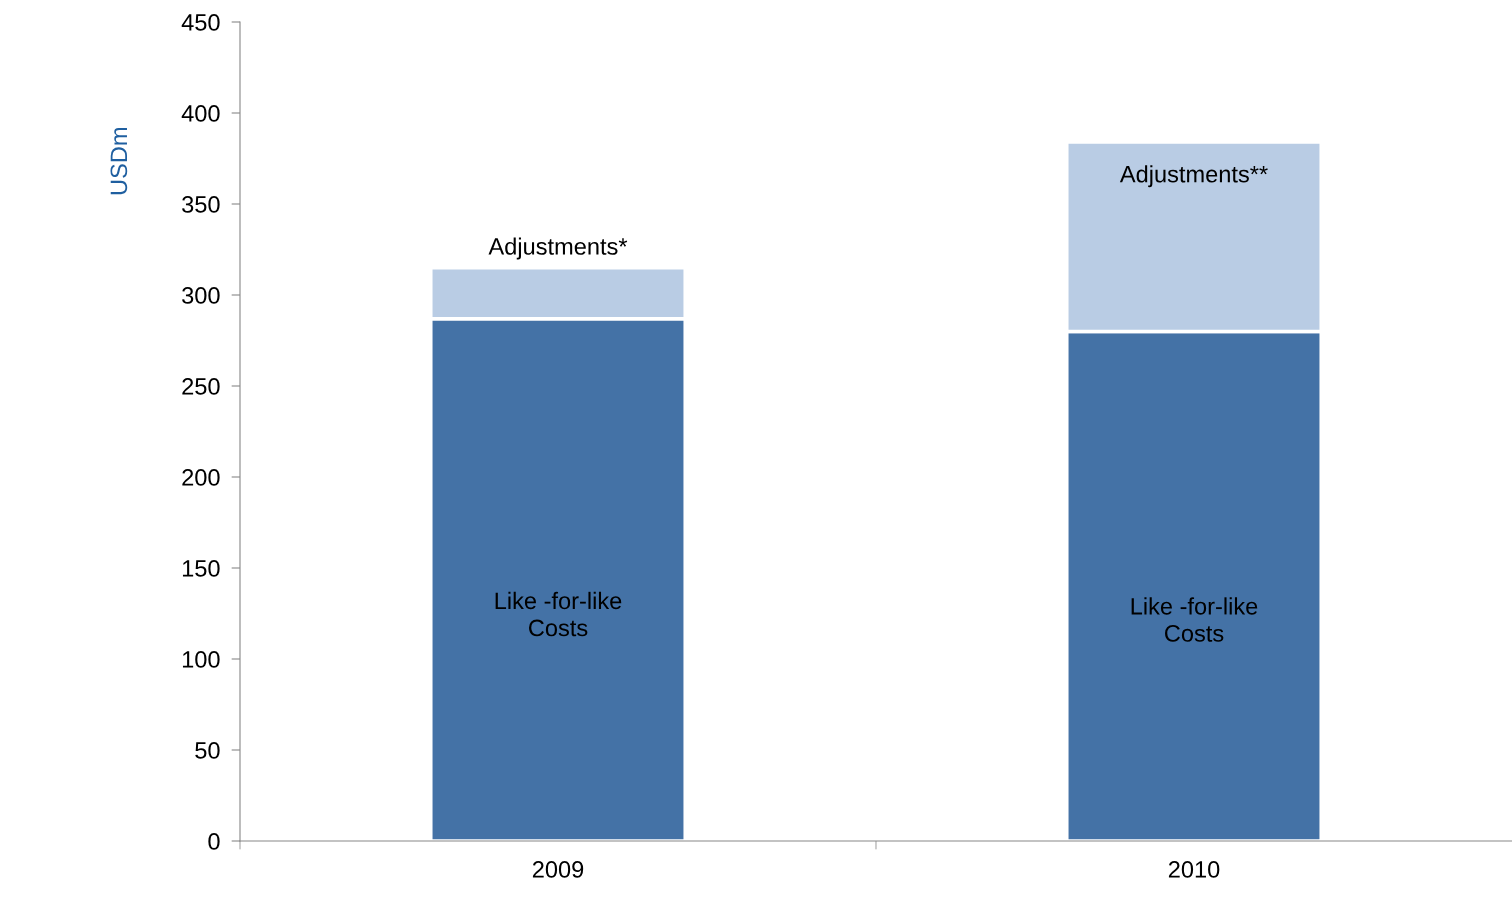 Image resolution: width=1512 pixels, height=905 pixels. Describe the element at coordinates (207, 750) in the screenshot. I see `y-tick-label: 50` at that location.